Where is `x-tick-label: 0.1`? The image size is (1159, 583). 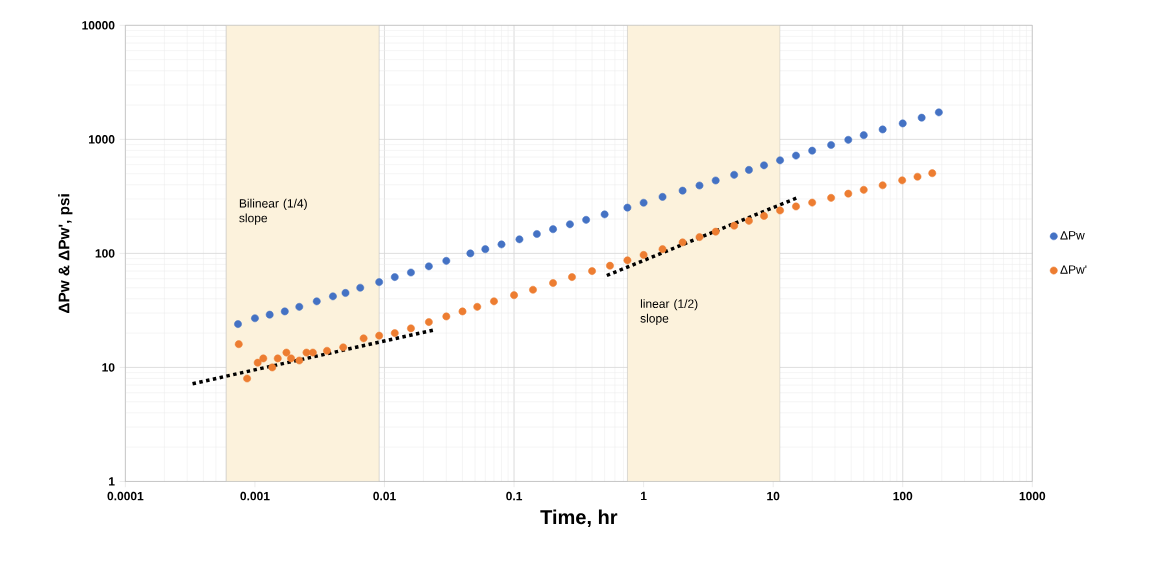
x-tick-label: 0.1 is located at coordinates (514, 496).